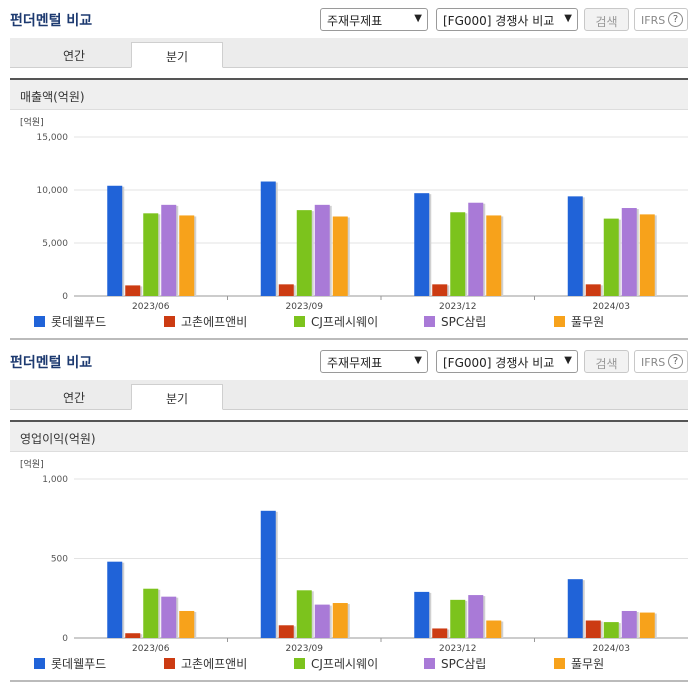 The image size is (696, 684). What do you see at coordinates (55, 480) in the screenshot?
I see `y-tick-label: 1,000` at bounding box center [55, 480].